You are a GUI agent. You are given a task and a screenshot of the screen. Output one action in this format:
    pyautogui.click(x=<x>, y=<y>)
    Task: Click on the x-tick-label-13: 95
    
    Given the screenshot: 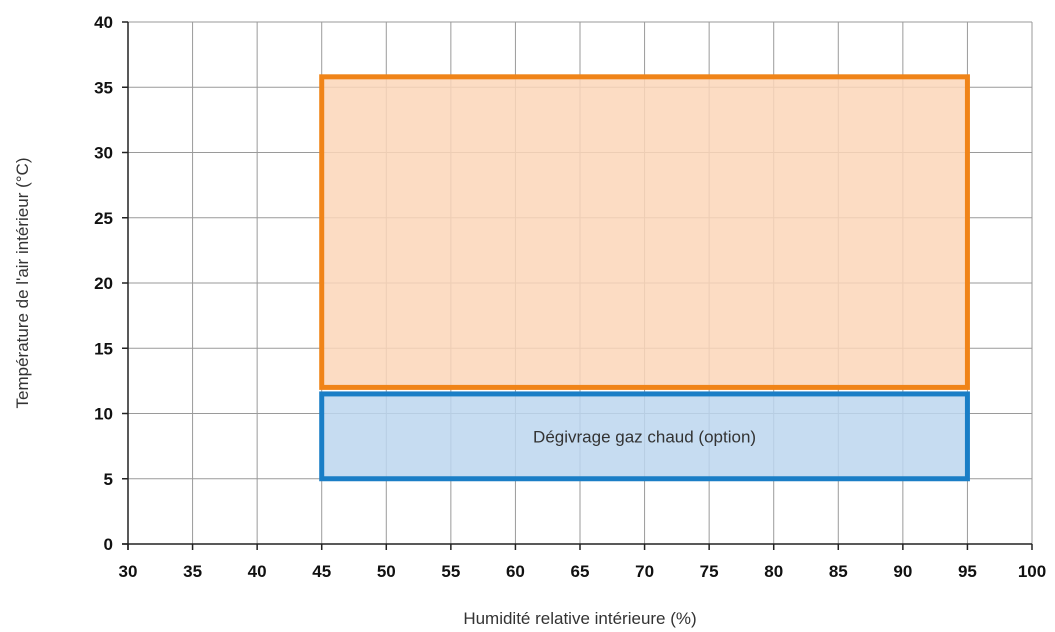 What is the action you would take?
    pyautogui.click(x=967, y=571)
    